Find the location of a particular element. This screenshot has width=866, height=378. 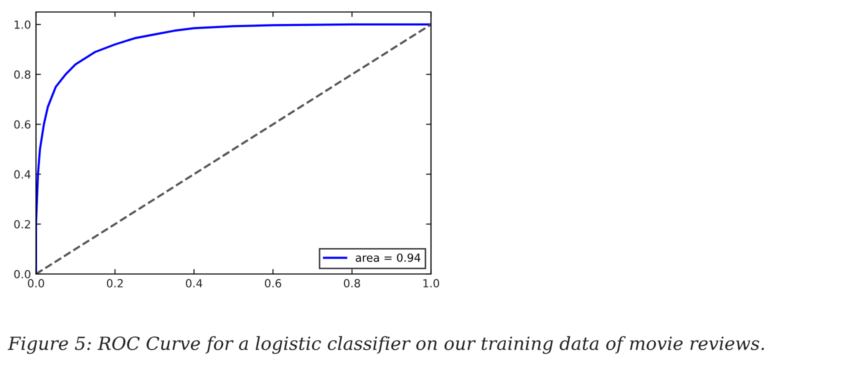

y-tick-label: 0.0 is located at coordinates (22, 274).